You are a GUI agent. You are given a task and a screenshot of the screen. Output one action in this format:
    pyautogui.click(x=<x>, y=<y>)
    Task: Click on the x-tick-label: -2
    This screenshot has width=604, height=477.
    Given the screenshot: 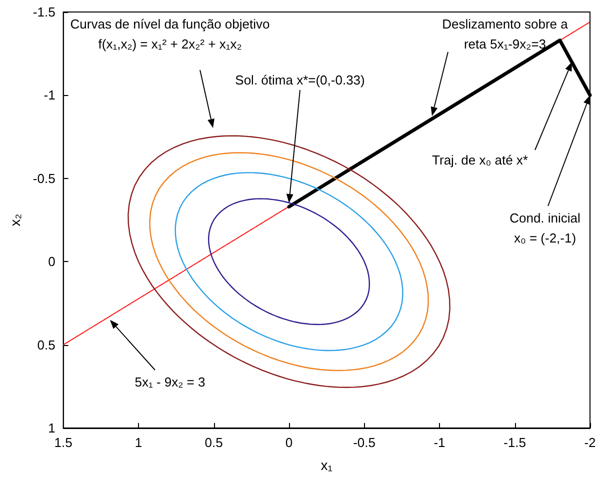 What is the action you would take?
    pyautogui.click(x=590, y=442)
    